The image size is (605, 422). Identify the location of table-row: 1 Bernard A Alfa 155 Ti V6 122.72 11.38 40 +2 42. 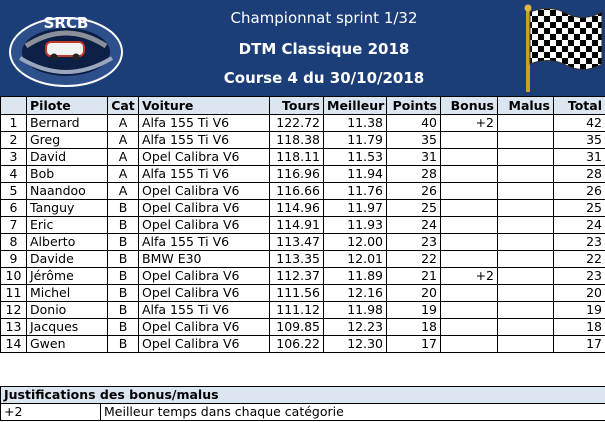
(302, 123).